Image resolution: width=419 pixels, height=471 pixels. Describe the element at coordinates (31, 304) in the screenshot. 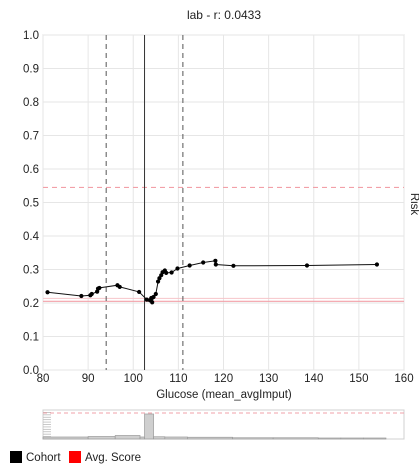

I see `y-tick-label: 0.2` at that location.